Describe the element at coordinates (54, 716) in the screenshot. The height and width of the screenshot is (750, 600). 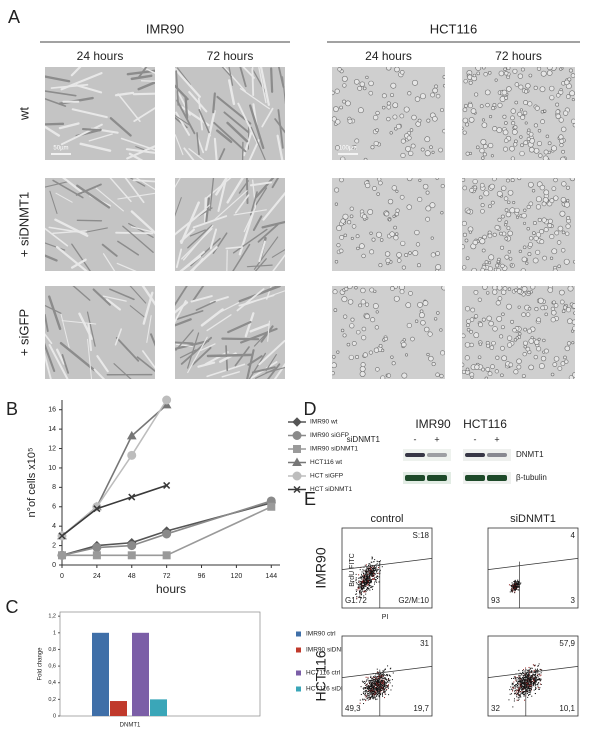
I see `y-tick-label: 0` at that location.